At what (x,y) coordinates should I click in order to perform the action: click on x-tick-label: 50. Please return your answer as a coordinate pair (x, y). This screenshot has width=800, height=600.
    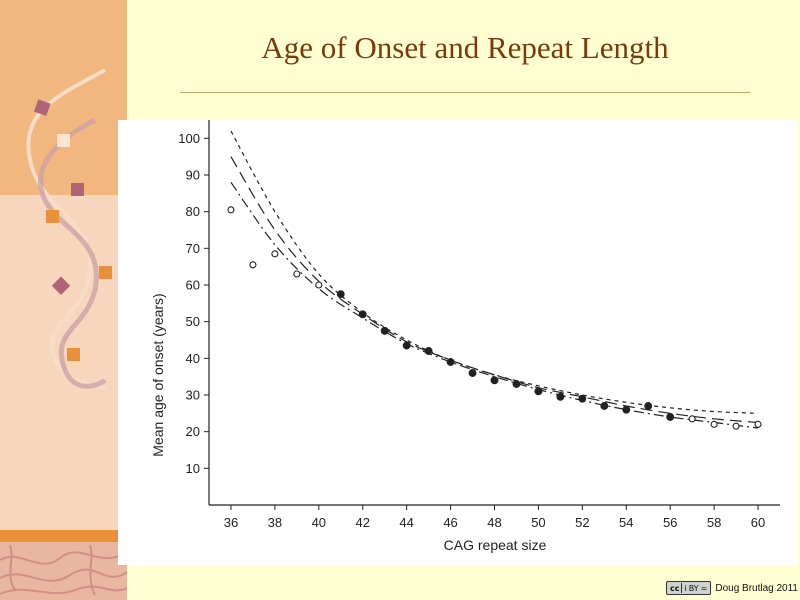
    Looking at the image, I should click on (538, 522).